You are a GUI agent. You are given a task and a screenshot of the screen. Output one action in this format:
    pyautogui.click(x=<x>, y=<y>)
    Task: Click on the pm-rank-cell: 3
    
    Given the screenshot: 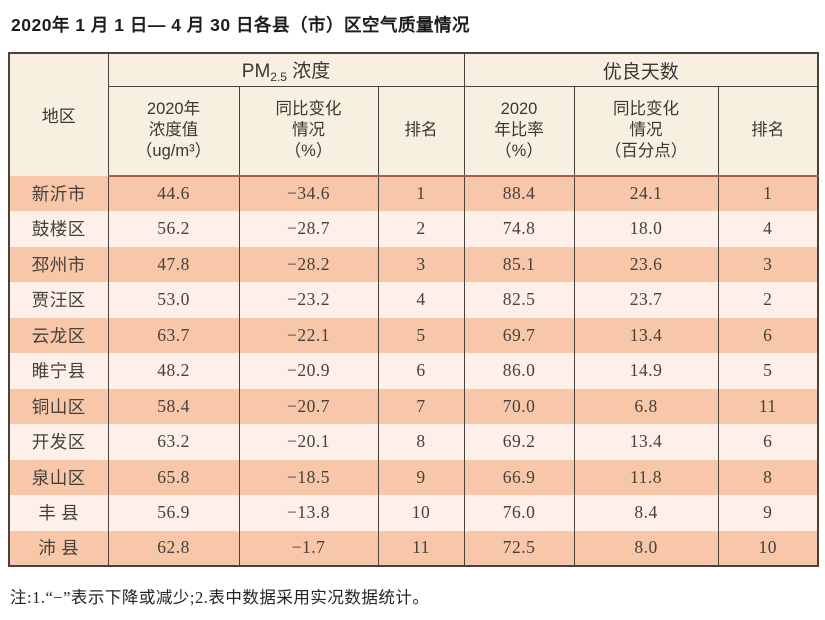 What is the action you would take?
    pyautogui.click(x=421, y=264)
    